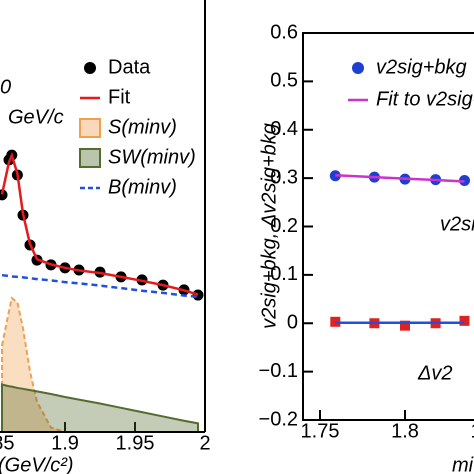 This screenshot has height=474, width=474. What do you see at coordinates (65, 443) in the screenshot?
I see `x-tick-label: 1.9` at bounding box center [65, 443].